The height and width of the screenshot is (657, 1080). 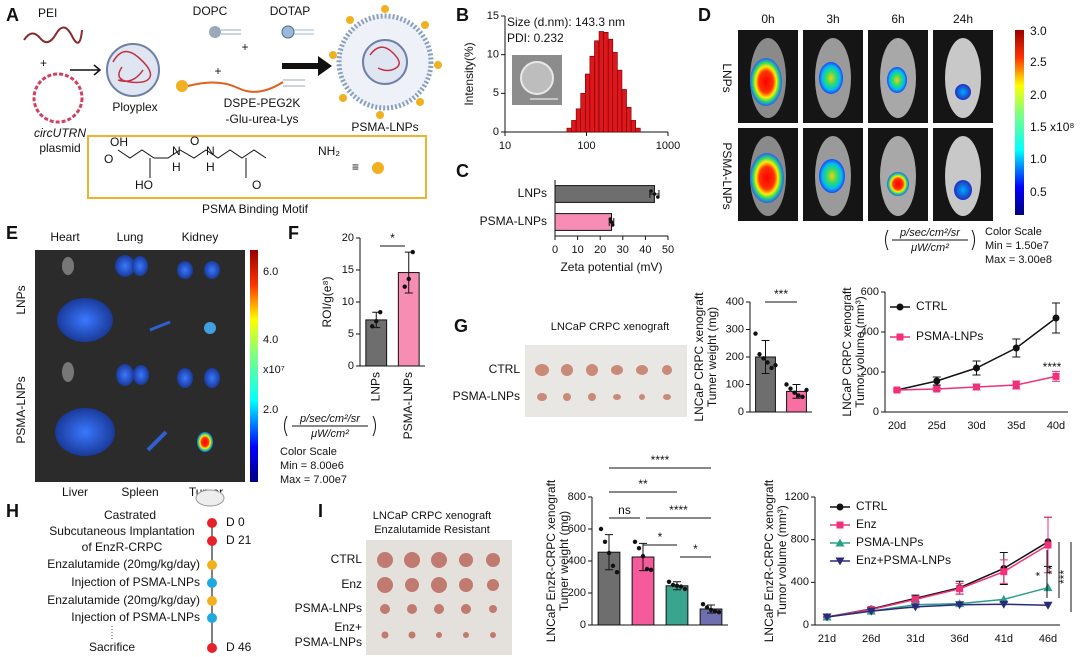 I want to click on label: PSMA-LNPs, so click(x=384, y=127).